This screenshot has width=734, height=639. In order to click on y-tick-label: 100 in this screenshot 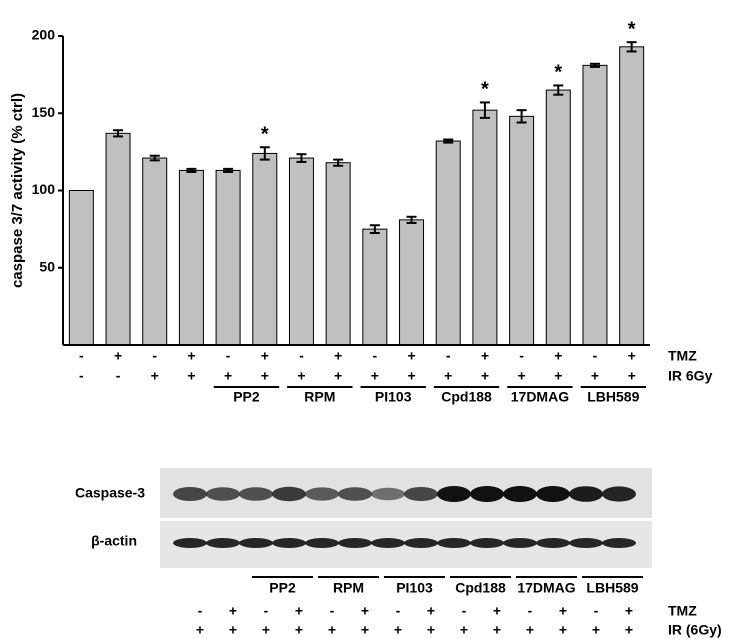, I will do `click(44, 189)`.